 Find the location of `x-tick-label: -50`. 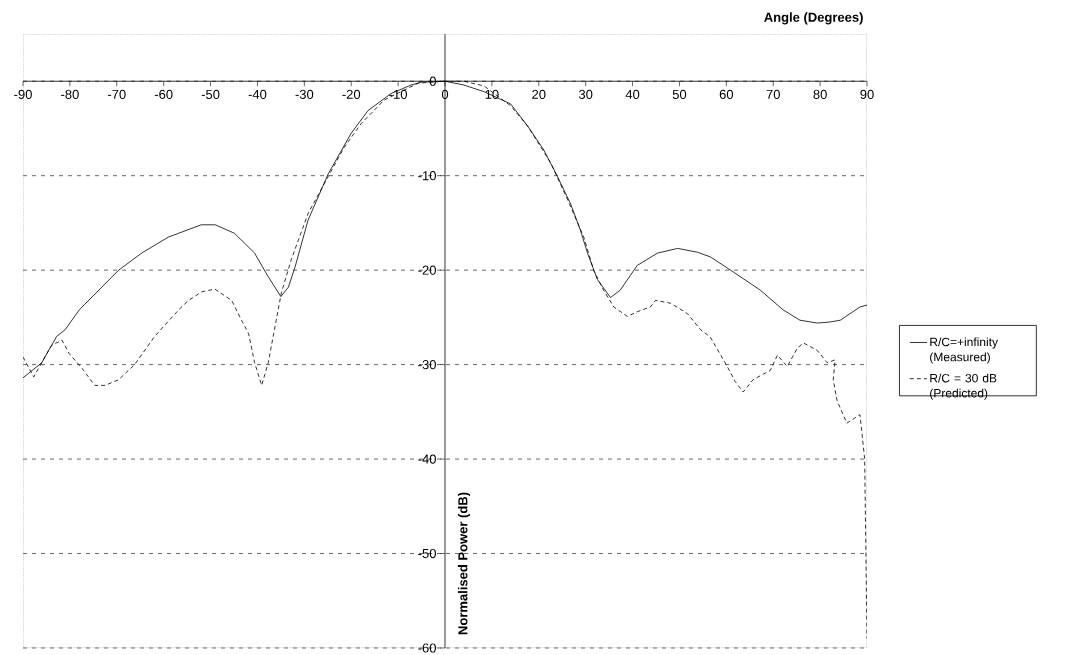

x-tick-label: -50 is located at coordinates (210, 94).